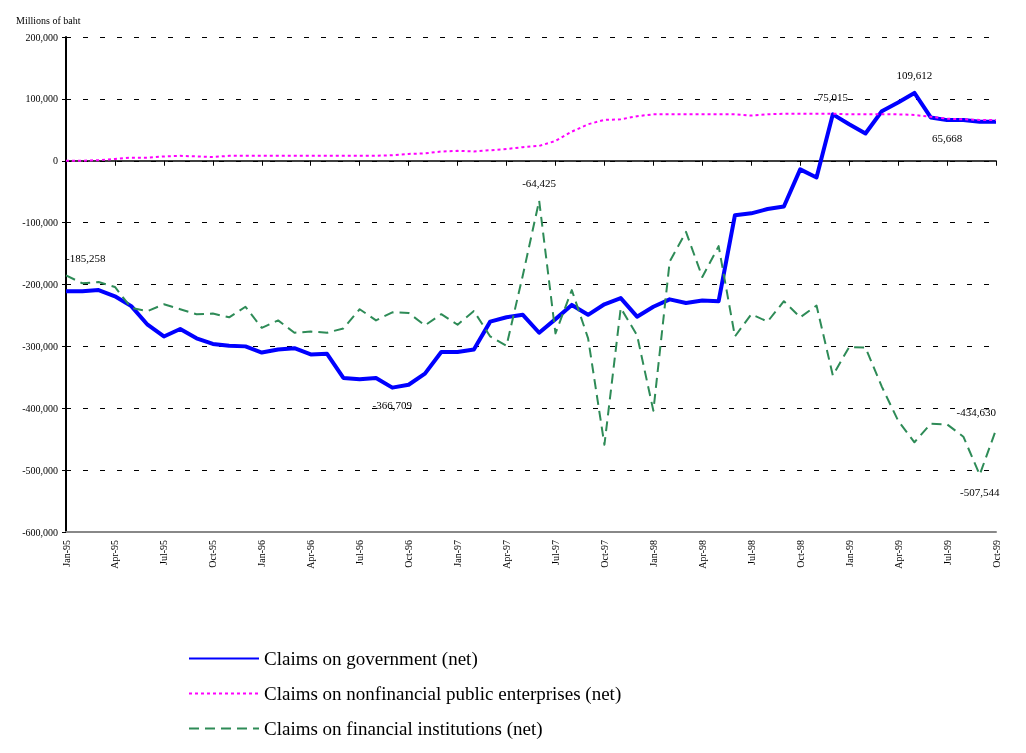  I want to click on x-tick-label: Oct-99, so click(996, 554).